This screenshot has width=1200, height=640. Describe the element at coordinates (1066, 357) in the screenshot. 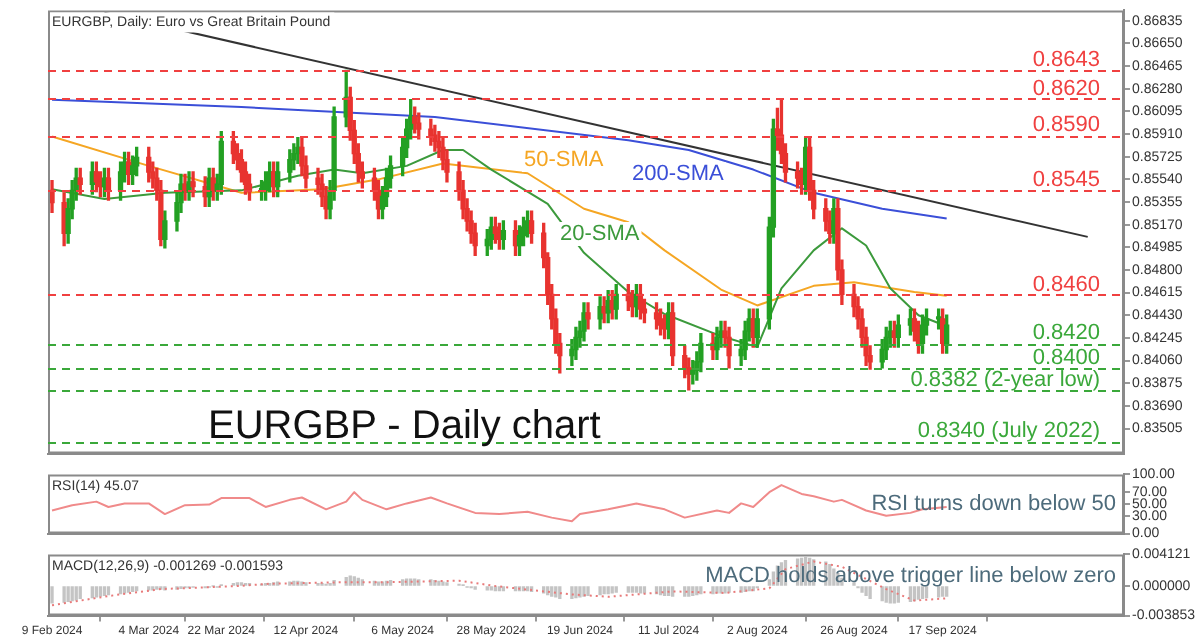

I see `ref-line-label: 0.8400` at that location.